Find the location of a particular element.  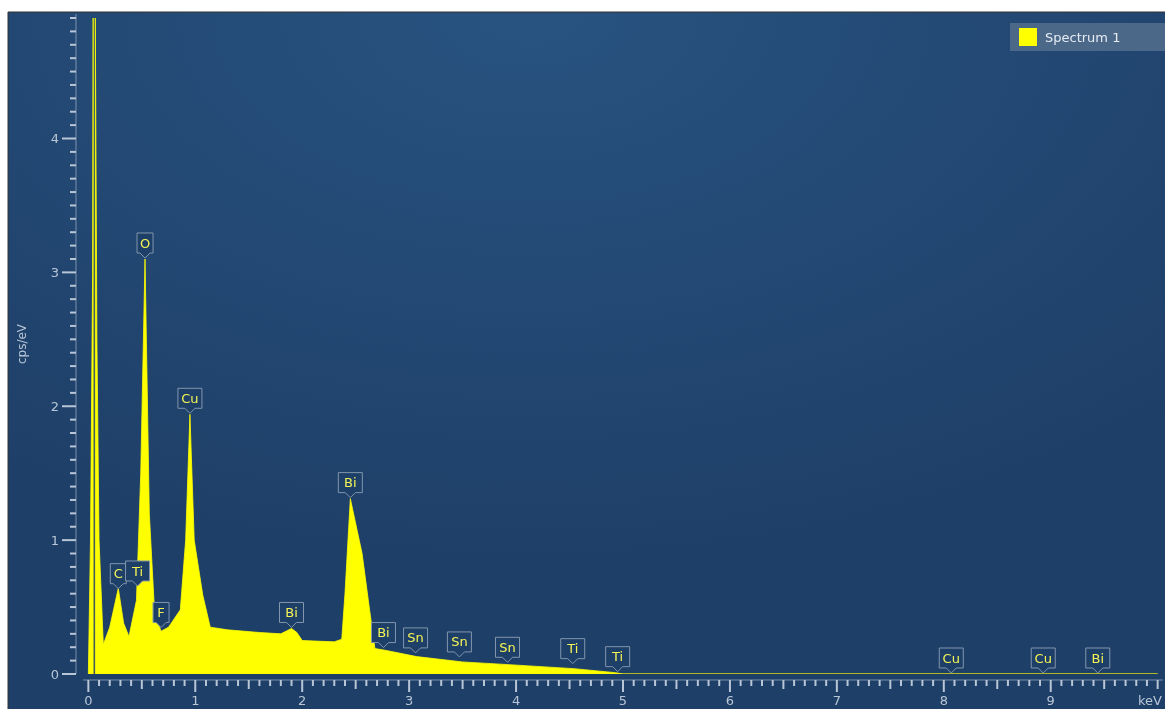

x-tick-label: 1 is located at coordinates (195, 700).